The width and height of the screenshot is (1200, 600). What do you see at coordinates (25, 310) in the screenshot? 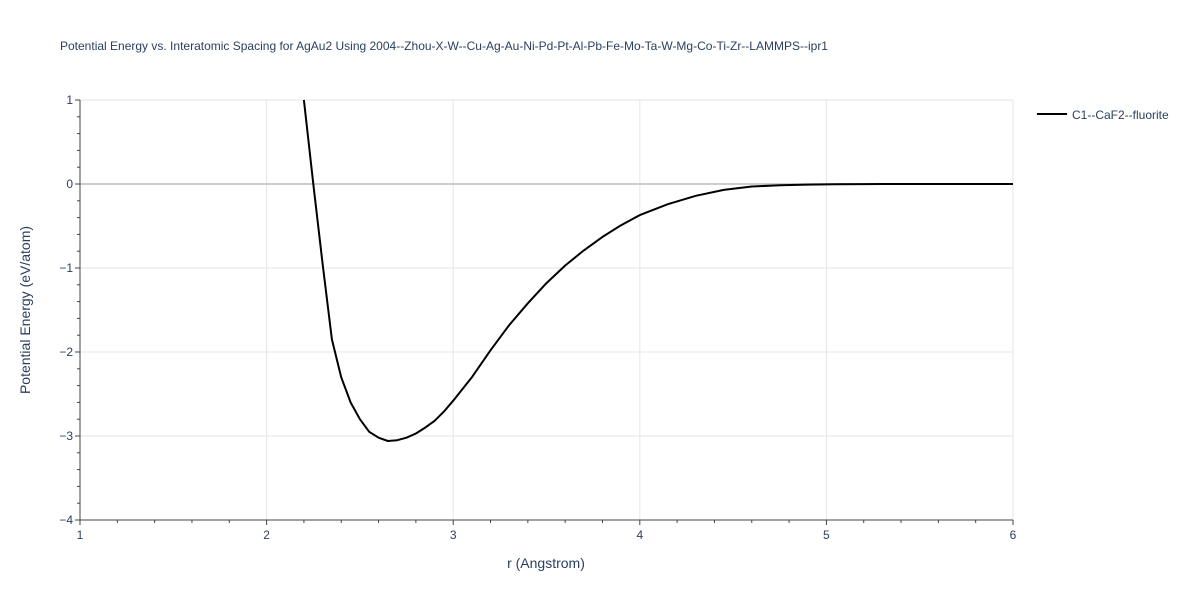
I see `y-axis-title: Potential Energy (eV/atom)` at bounding box center [25, 310].